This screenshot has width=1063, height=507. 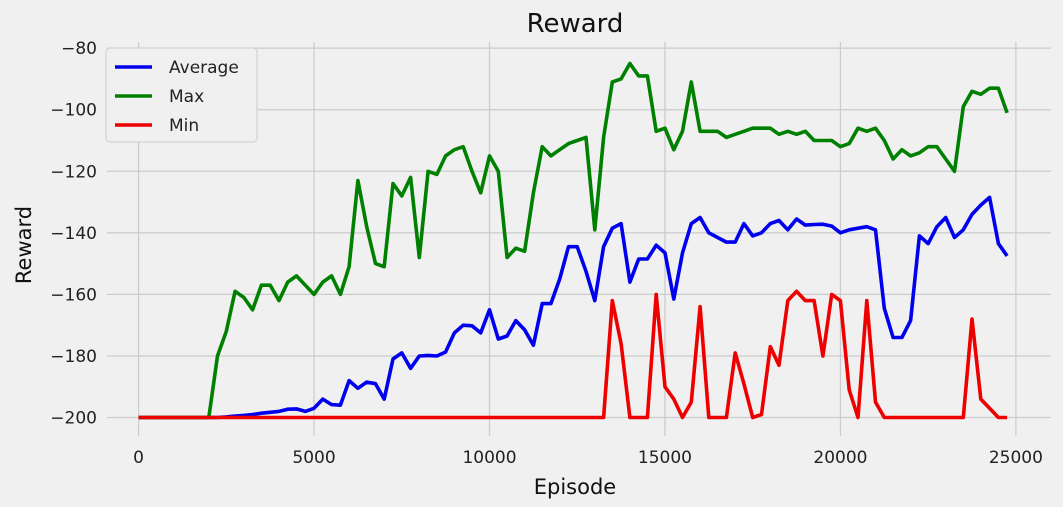 I want to click on x-tick-label: 15000, so click(x=665, y=458).